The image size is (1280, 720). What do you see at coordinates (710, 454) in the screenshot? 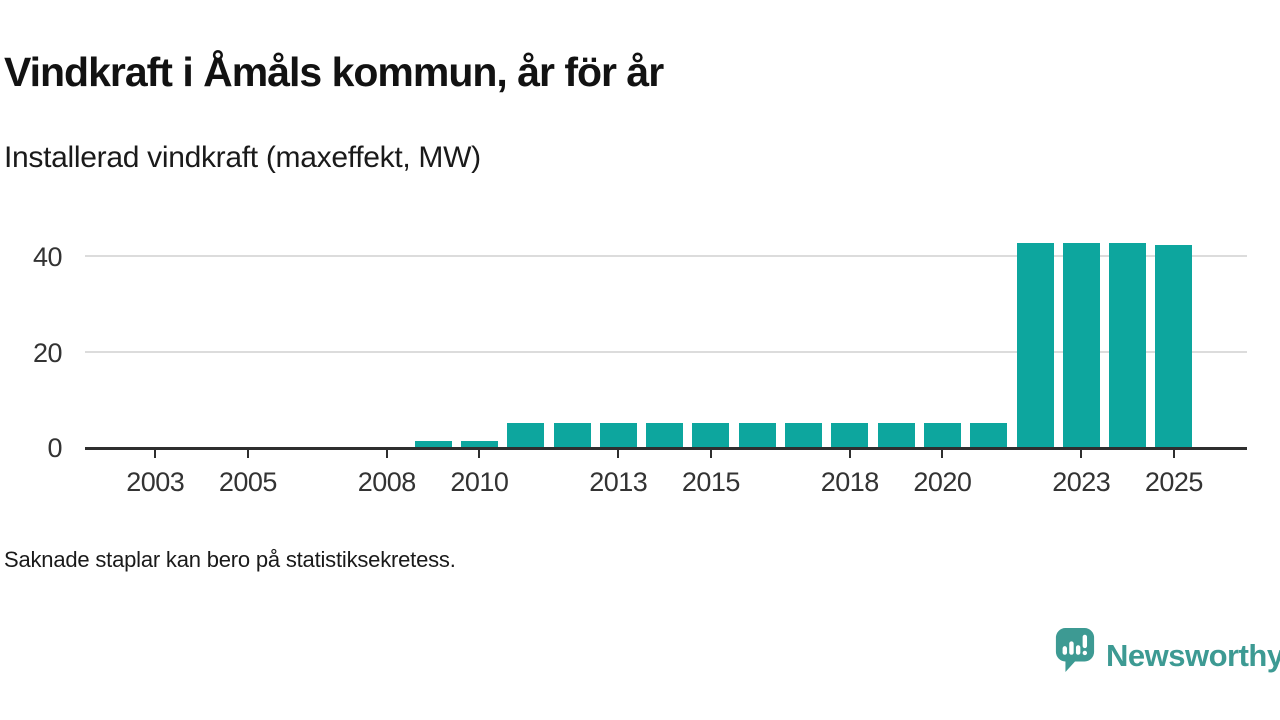
I see `x-tick-mark-2015` at bounding box center [710, 454].